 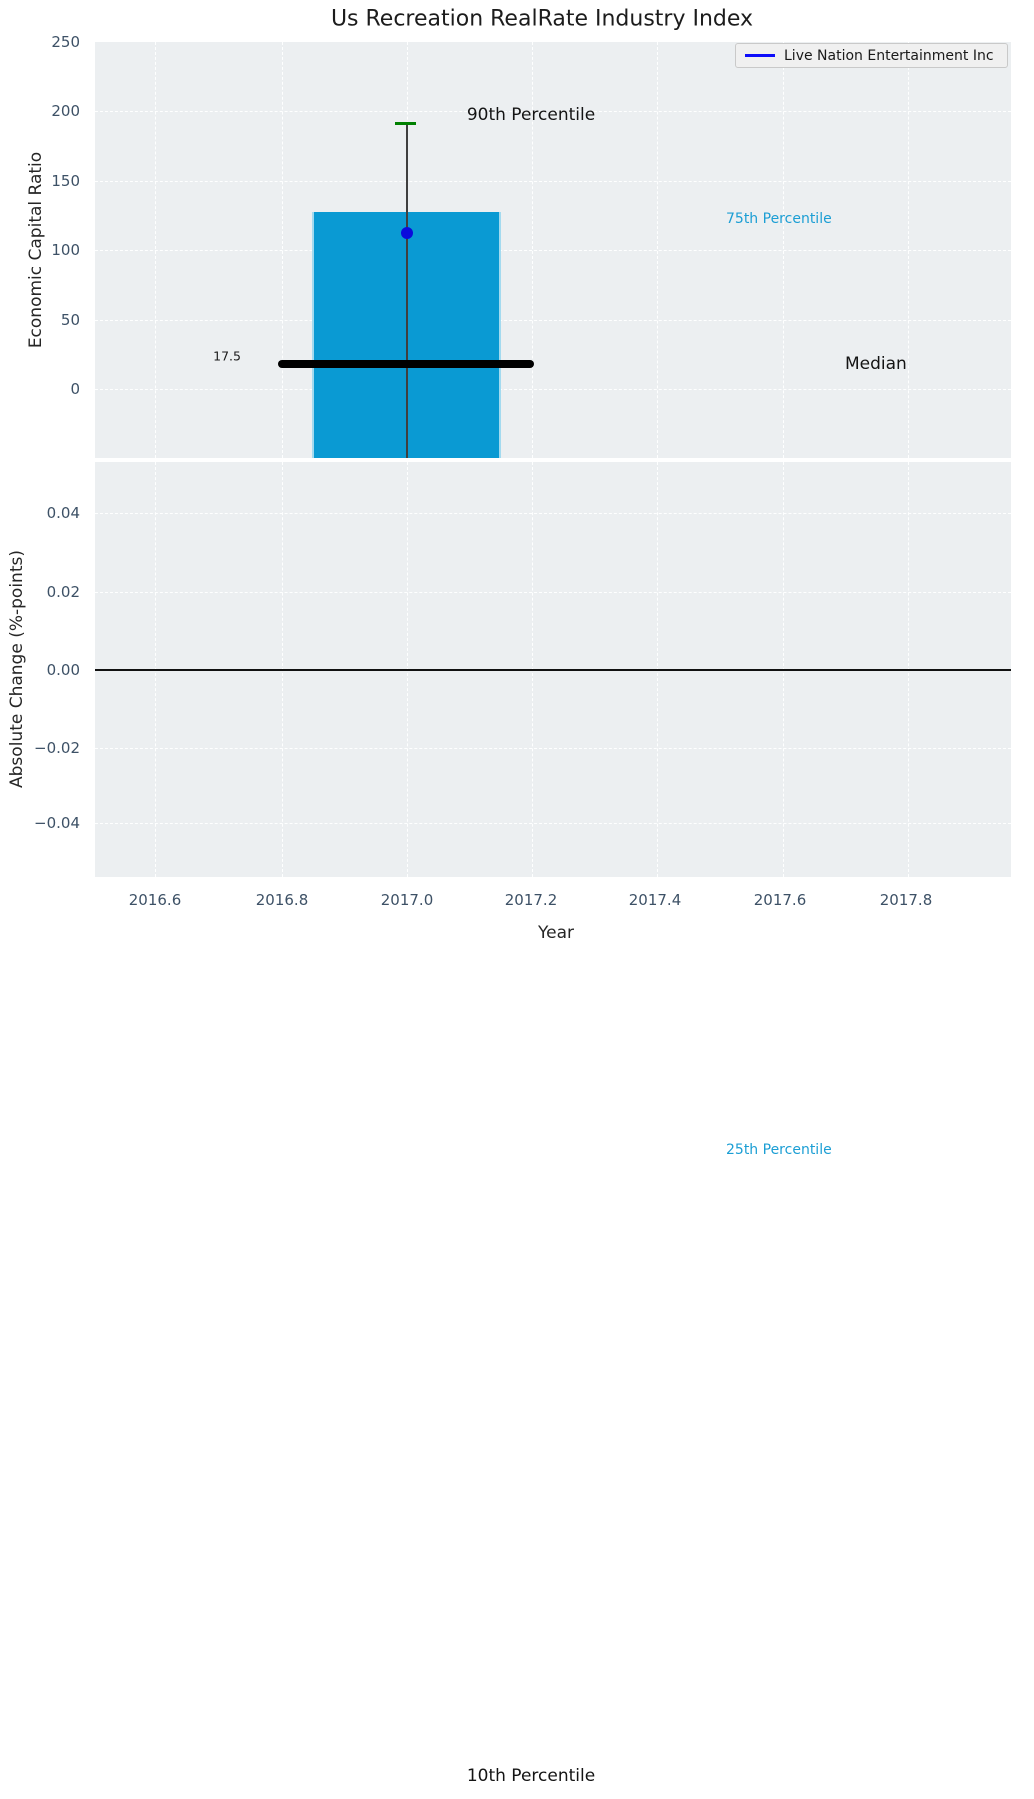 What do you see at coordinates (531, 1776) in the screenshot?
I see `p10-annotation: 10th Percentile` at bounding box center [531, 1776].